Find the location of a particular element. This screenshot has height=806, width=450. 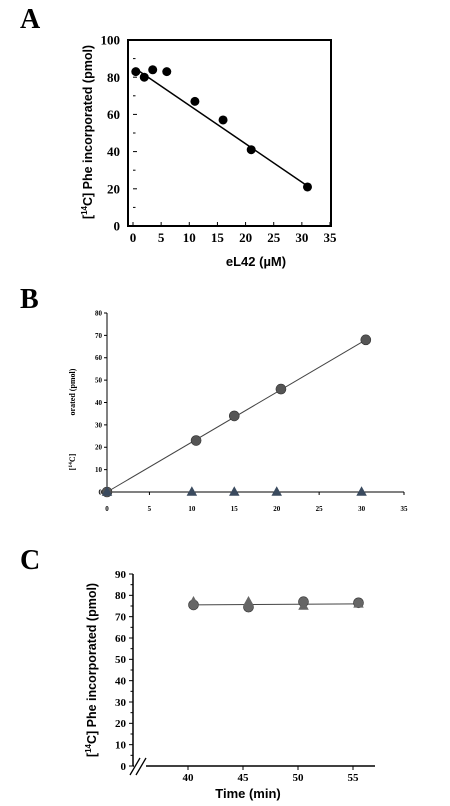

y-tick-label: 100 is located at coordinates (111, 40).